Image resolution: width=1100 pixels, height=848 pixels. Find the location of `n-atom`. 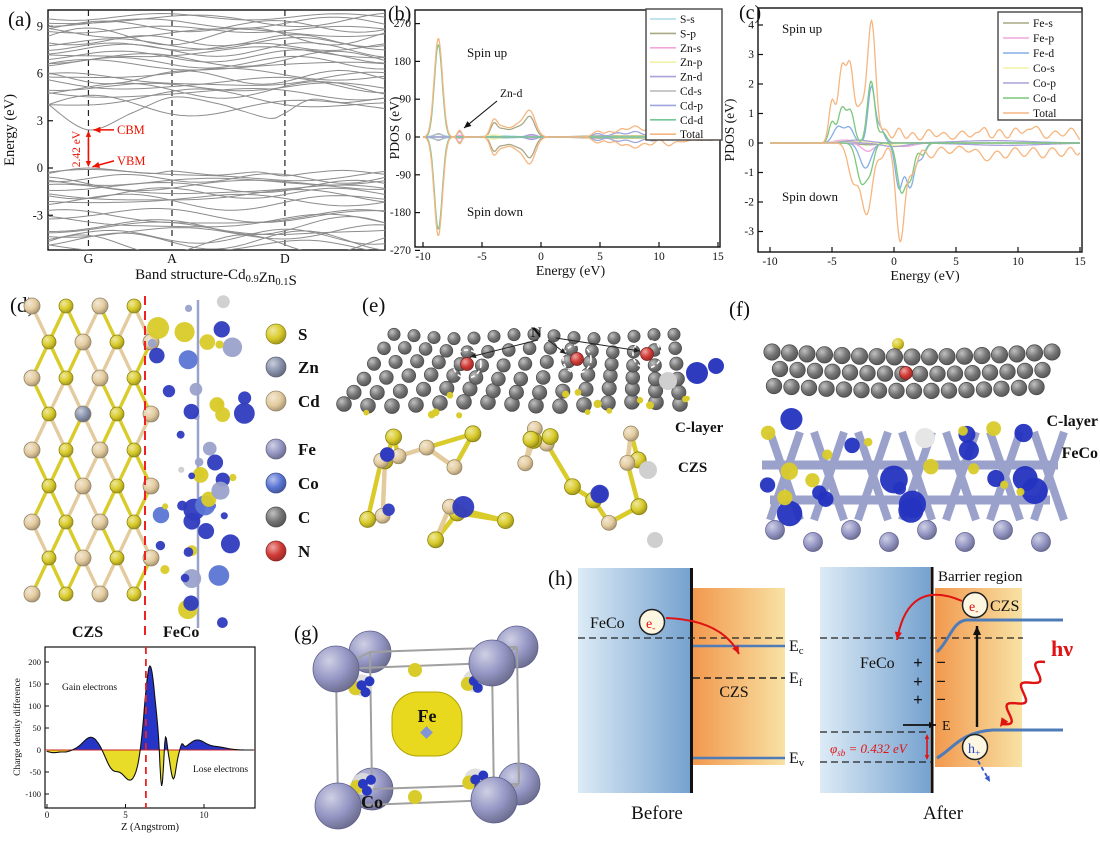

n-atom is located at coordinates (906, 373).